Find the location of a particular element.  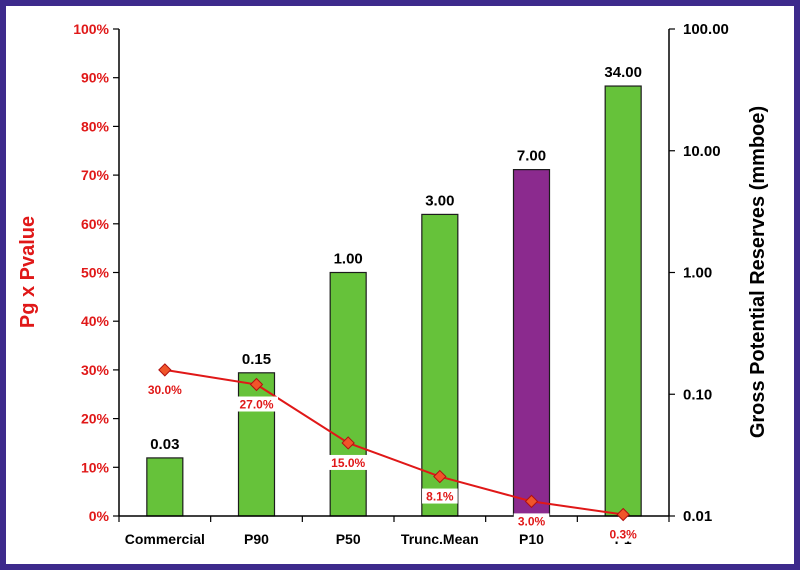

line-point-label: 27.0% is located at coordinates (256, 405).